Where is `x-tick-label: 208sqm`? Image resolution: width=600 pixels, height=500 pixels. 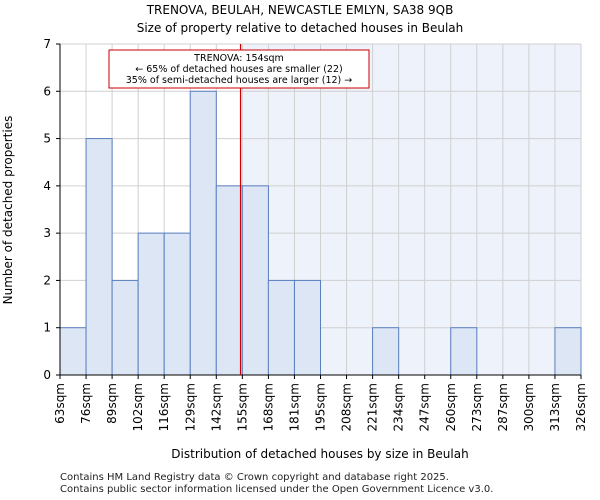 x-tick-label: 208sqm is located at coordinates (347, 407).